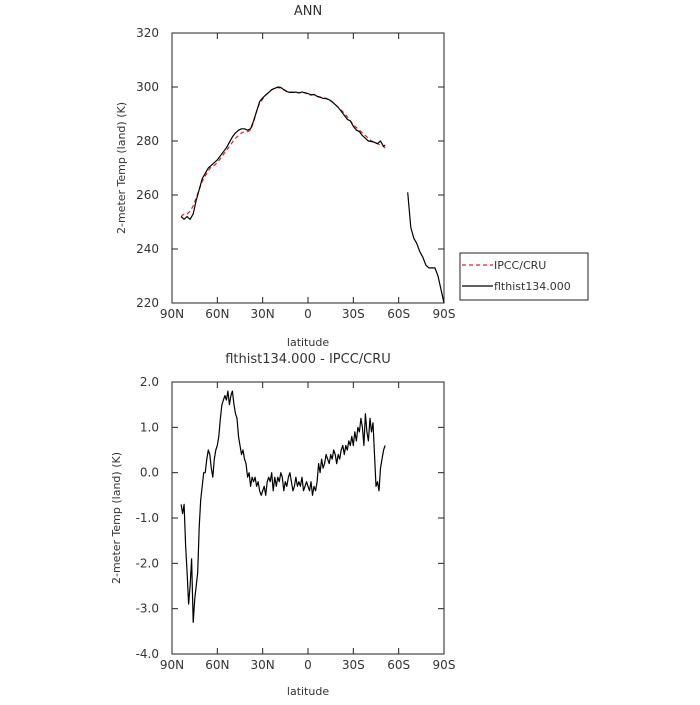  I want to click on y-tick-label: 300, so click(147, 87).